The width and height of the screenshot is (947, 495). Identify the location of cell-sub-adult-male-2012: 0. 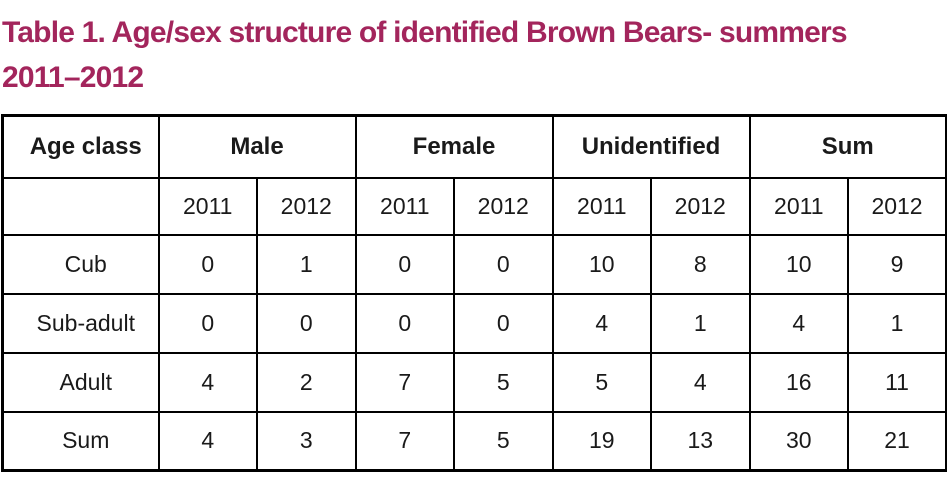
(306, 323).